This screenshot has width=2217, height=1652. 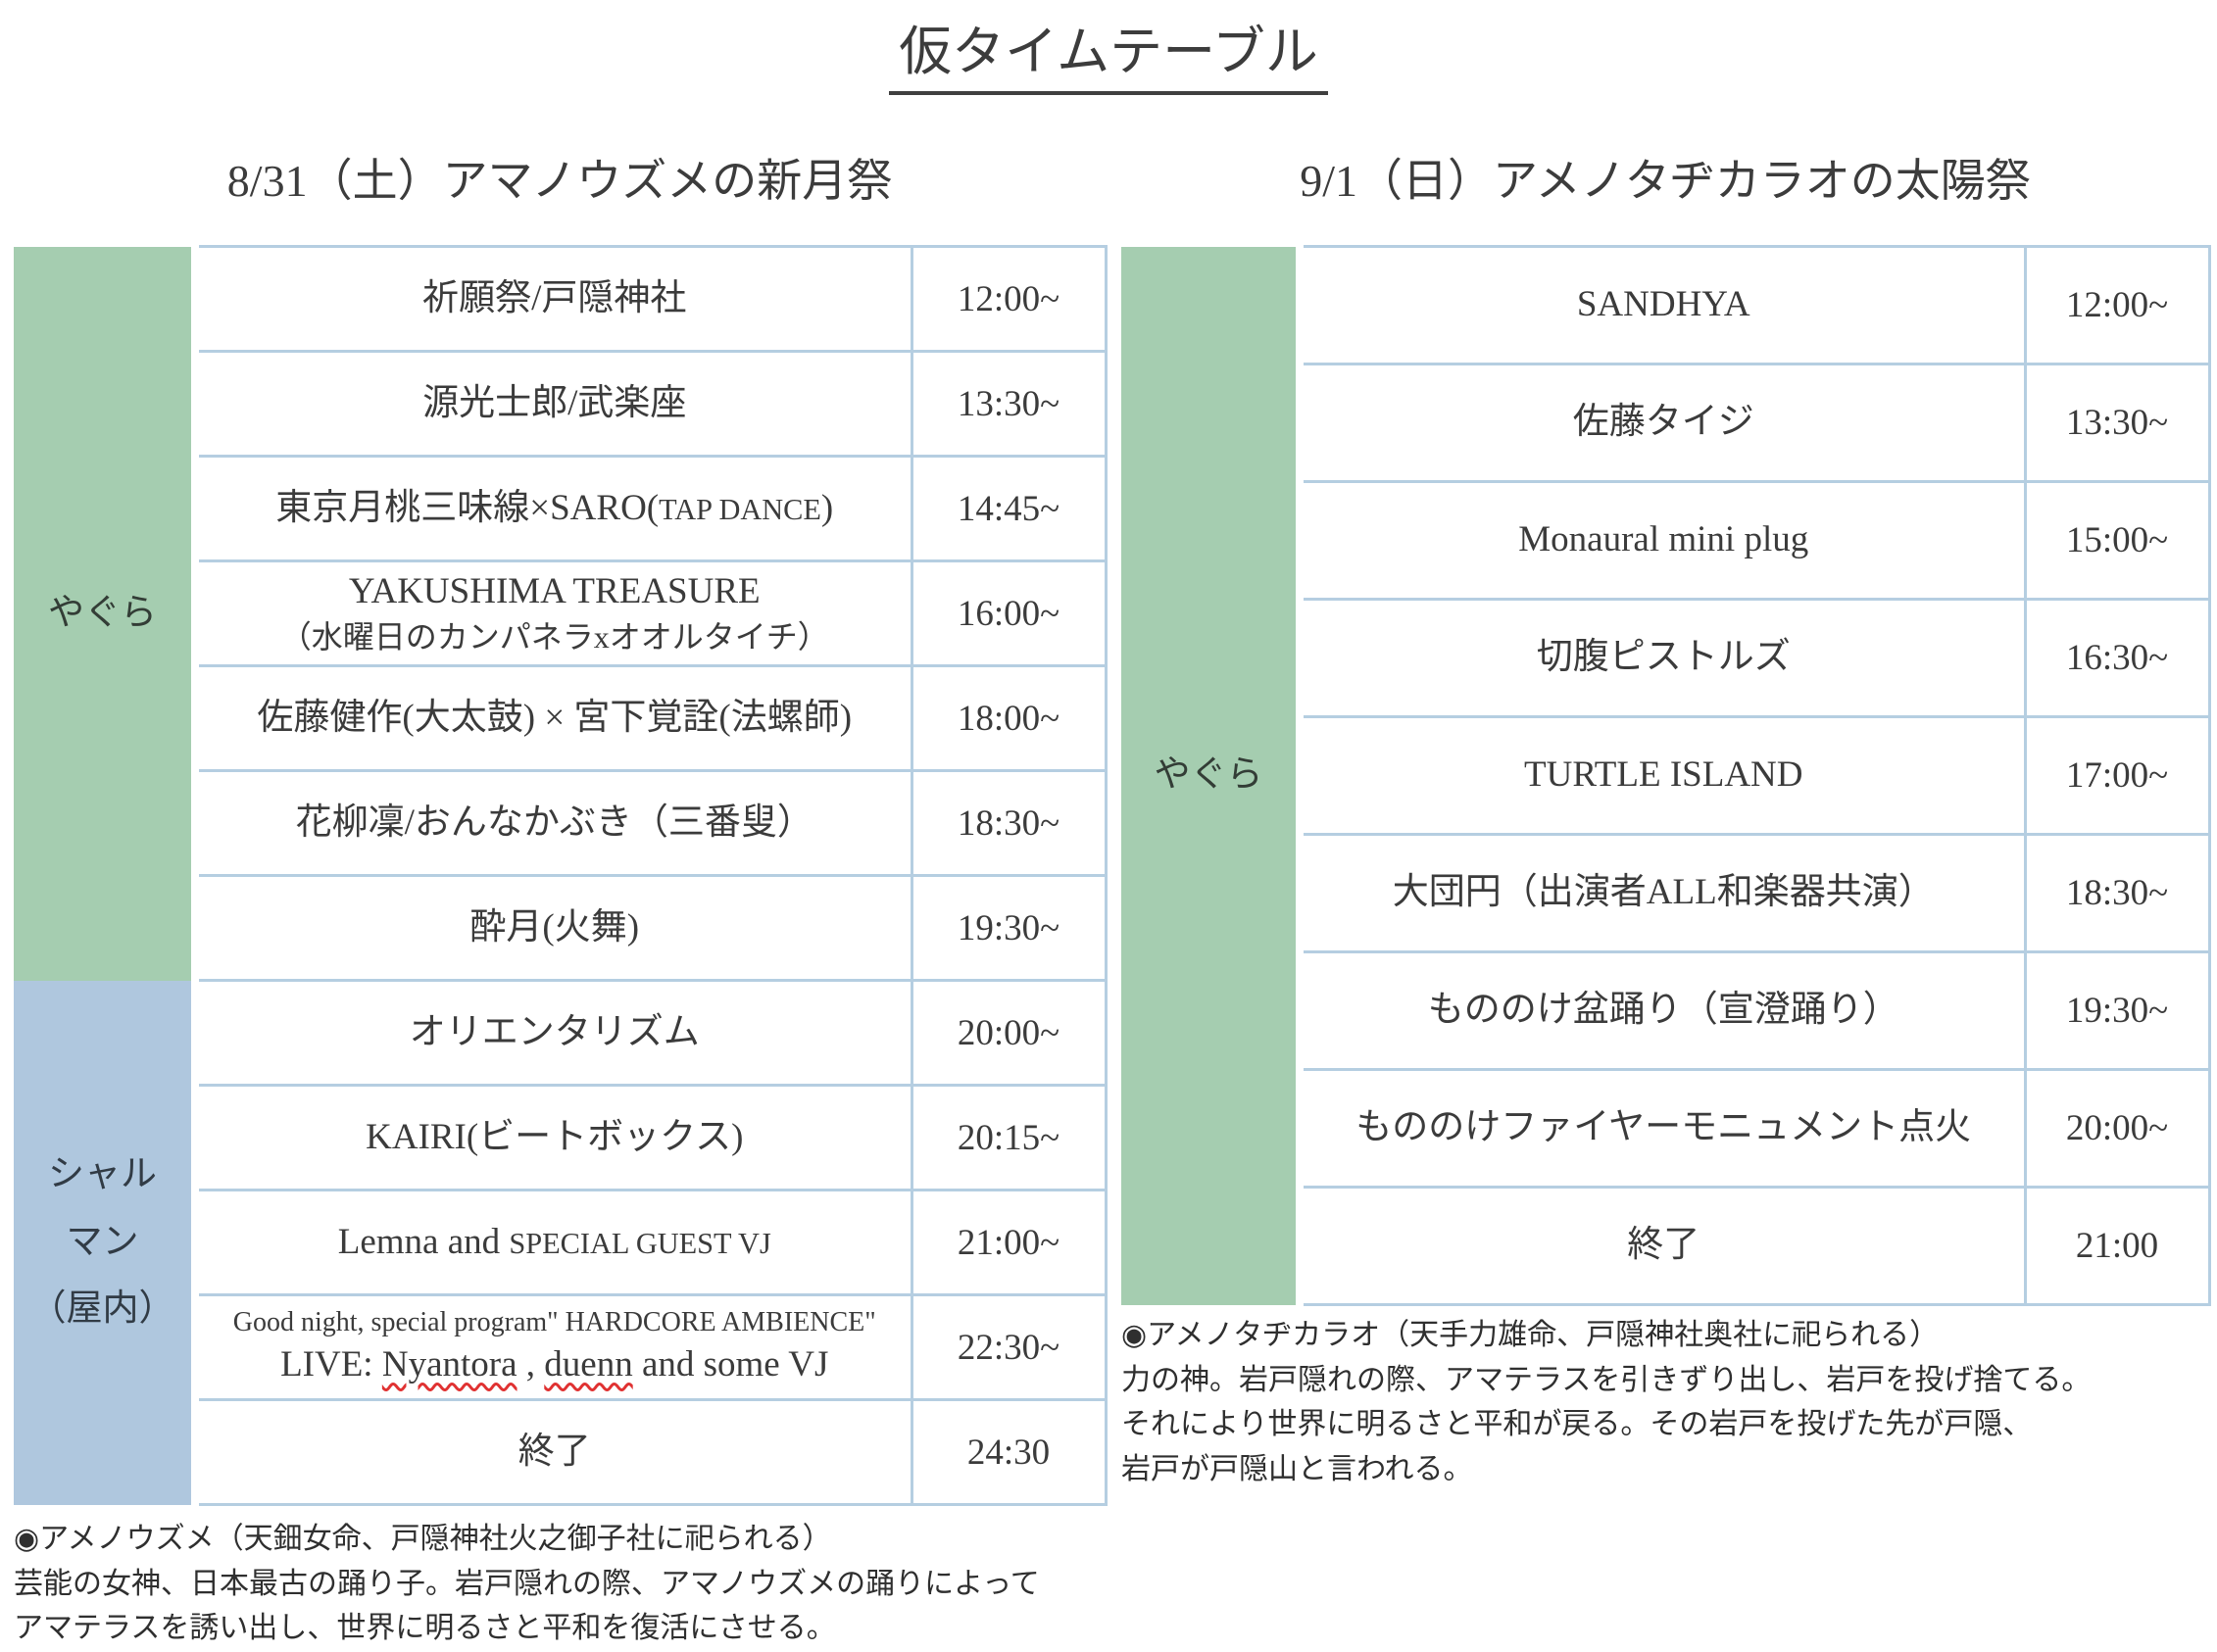 I want to click on act-cell: 東京月桃三味線×SARO(TAP DANCE), so click(x=553, y=508).